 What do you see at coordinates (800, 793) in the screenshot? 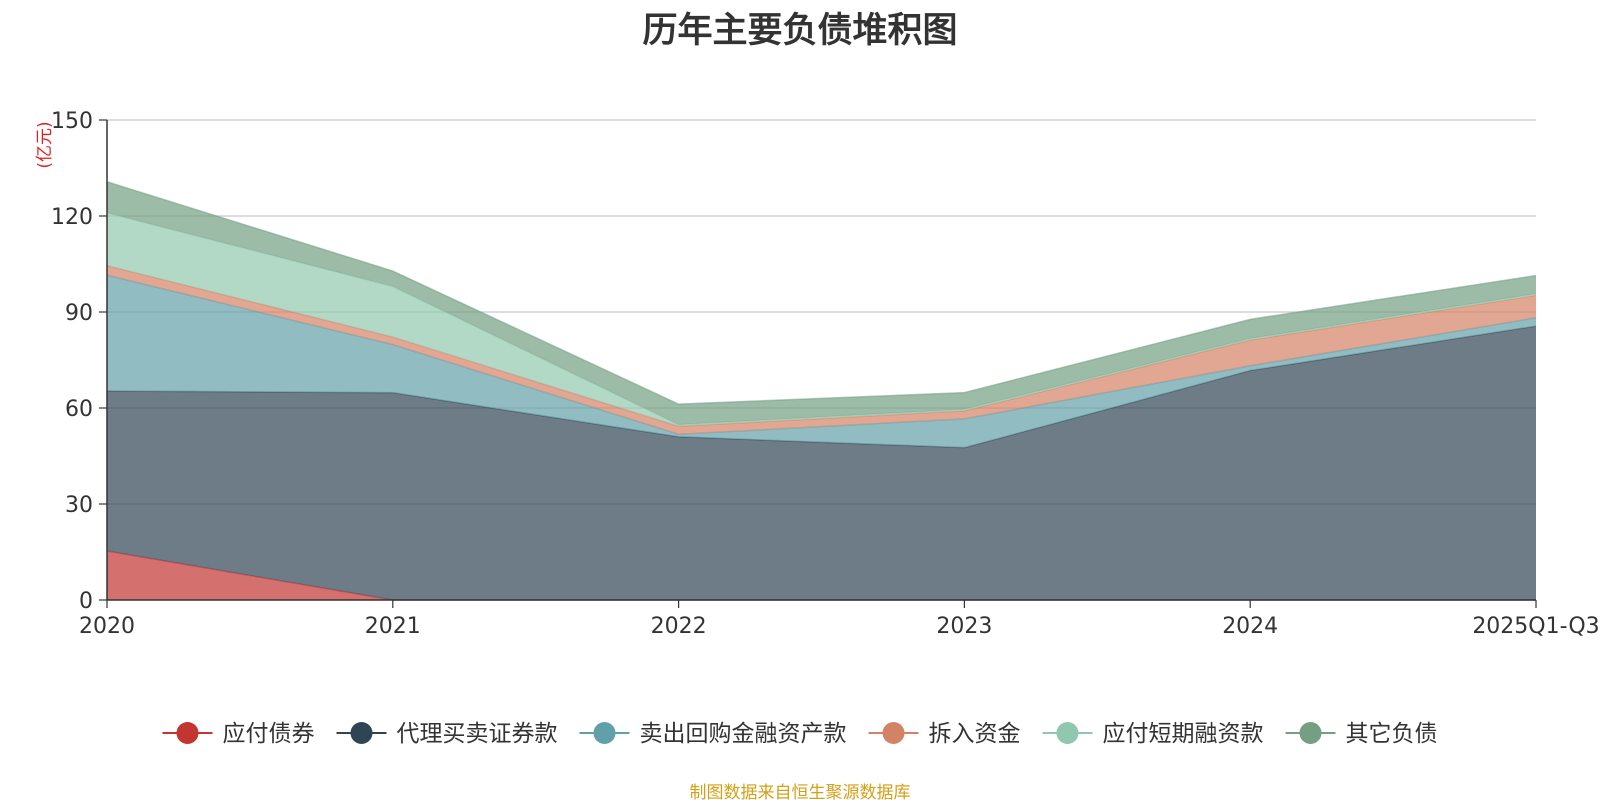
I see `source-note: 制图数据来自恒生聚源数据库` at bounding box center [800, 793].